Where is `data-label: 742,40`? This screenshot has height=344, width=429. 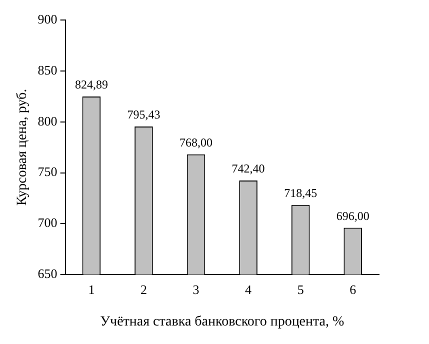
data-label: 742,40 is located at coordinates (248, 169).